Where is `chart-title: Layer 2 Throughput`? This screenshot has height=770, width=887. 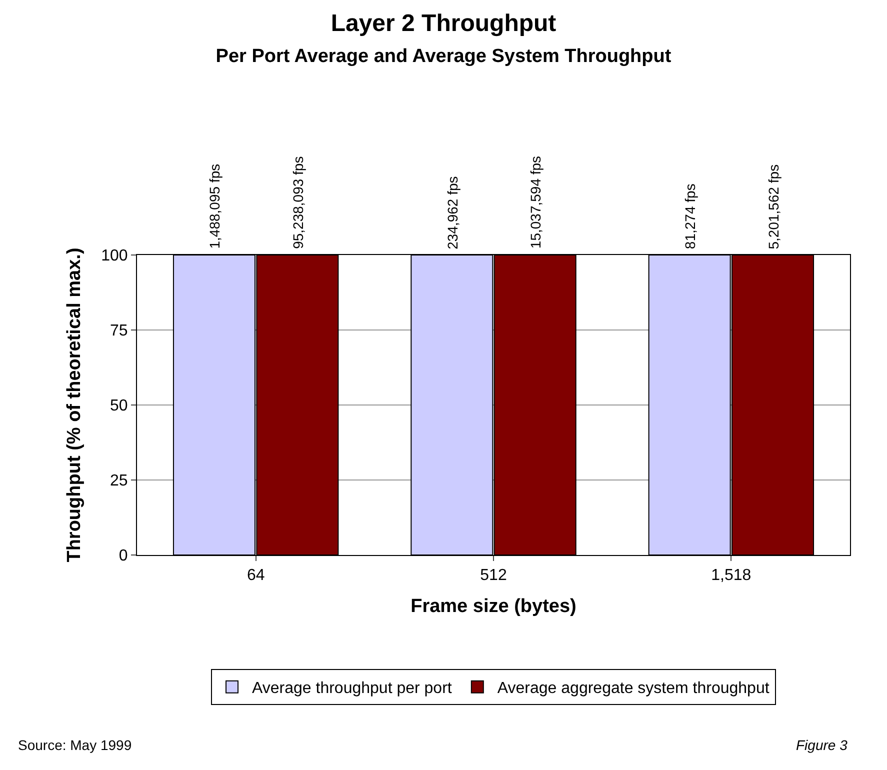
chart-title: Layer 2 Throughput is located at coordinates (443, 23).